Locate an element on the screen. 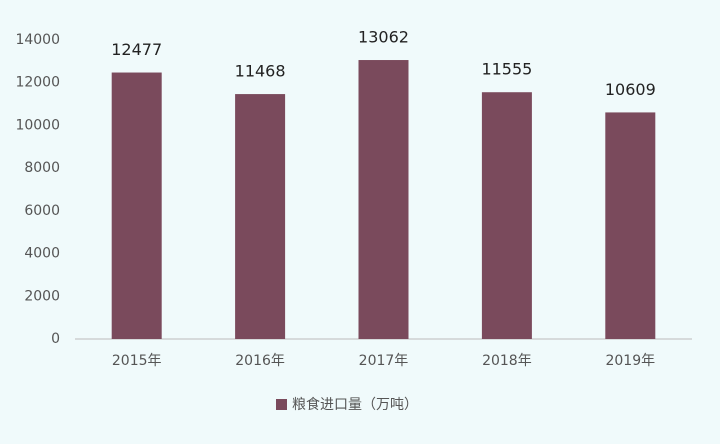 This screenshot has width=720, height=444. legend-label: 粮食进口量（万吨） is located at coordinates (355, 404).